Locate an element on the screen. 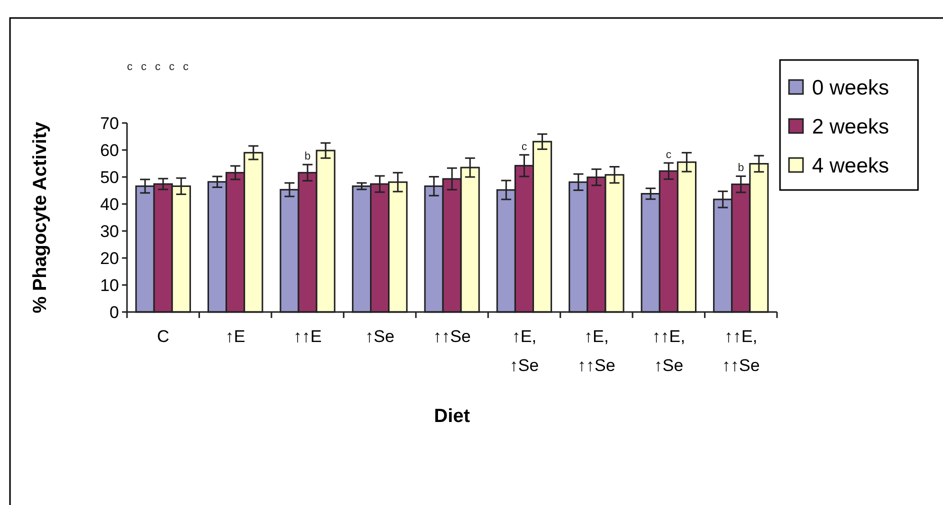 Image resolution: width=943 pixels, height=505 pixels. x-tick-label: C is located at coordinates (163, 336).